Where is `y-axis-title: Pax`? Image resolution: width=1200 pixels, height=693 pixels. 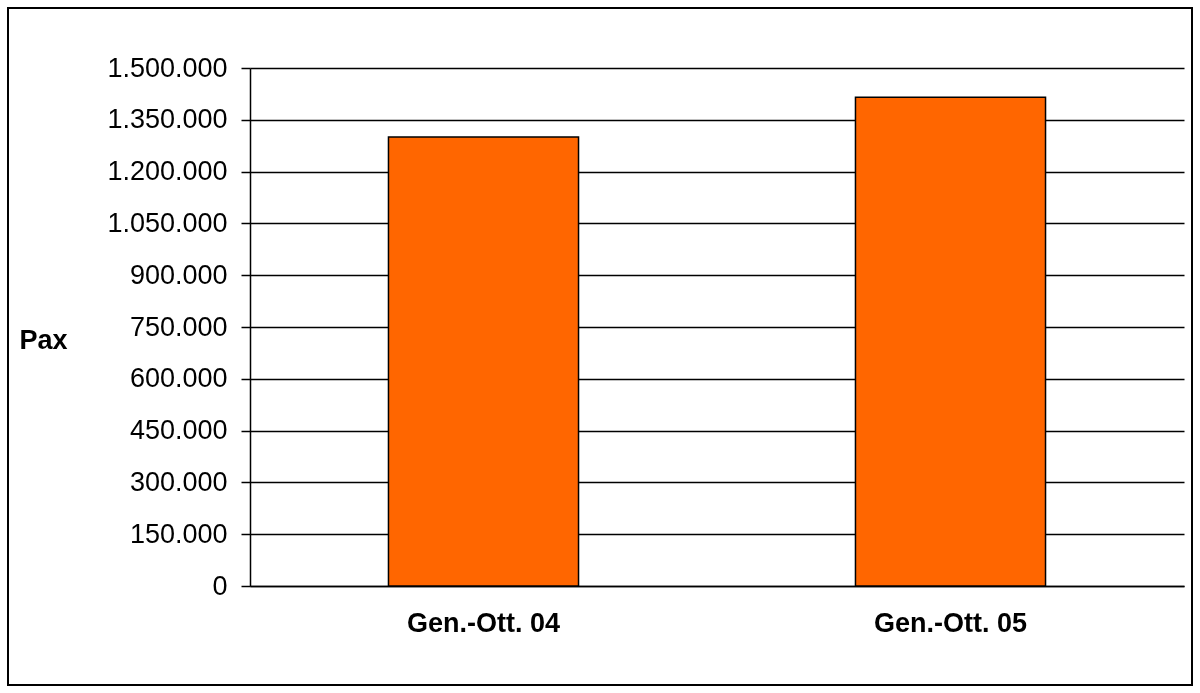
y-axis-title: Pax is located at coordinates (43, 339).